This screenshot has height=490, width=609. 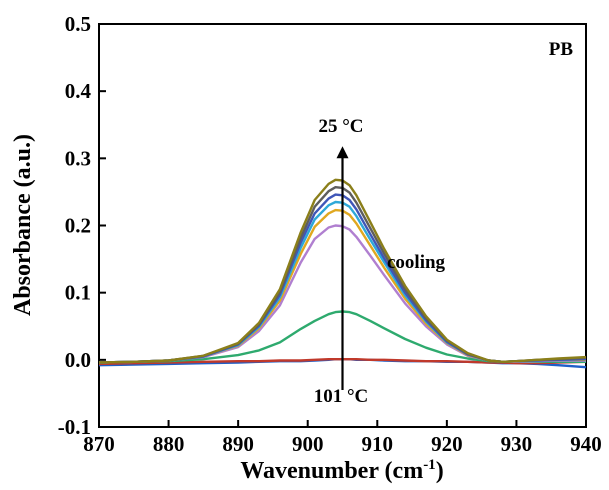 What do you see at coordinates (342, 152) in the screenshot?
I see `arrow-head` at bounding box center [342, 152].